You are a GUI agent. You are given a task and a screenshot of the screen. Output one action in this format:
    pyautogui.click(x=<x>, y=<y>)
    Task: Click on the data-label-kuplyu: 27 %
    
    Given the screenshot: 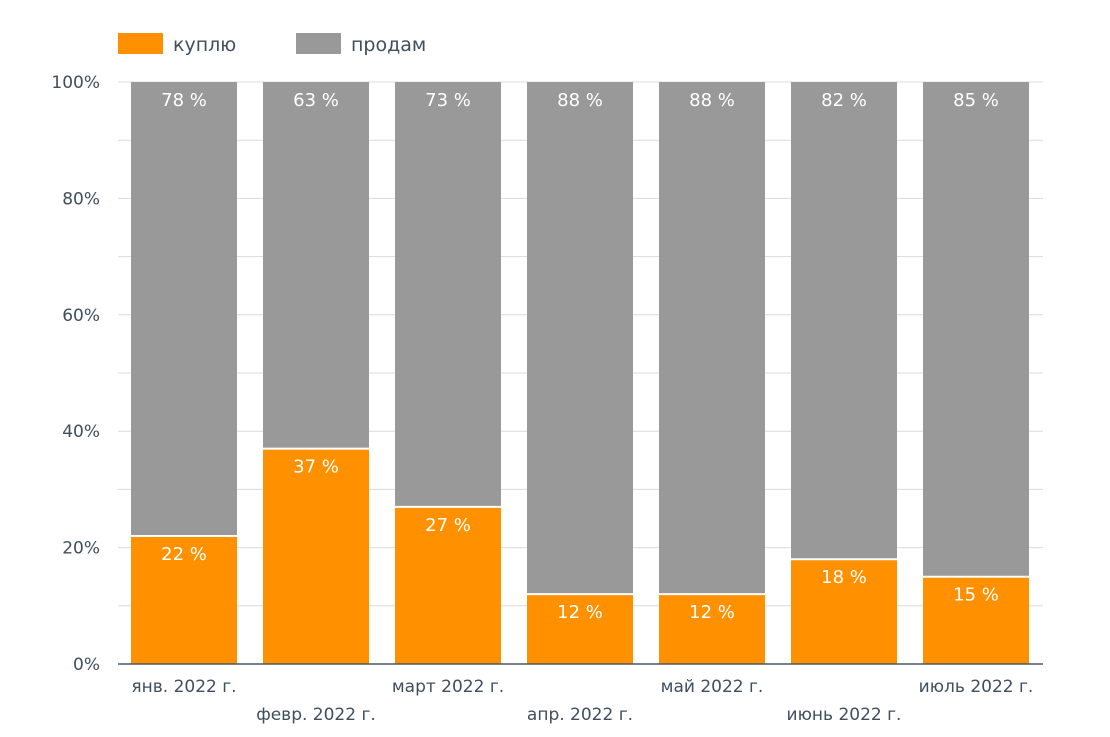 What is the action you would take?
    pyautogui.click(x=448, y=525)
    